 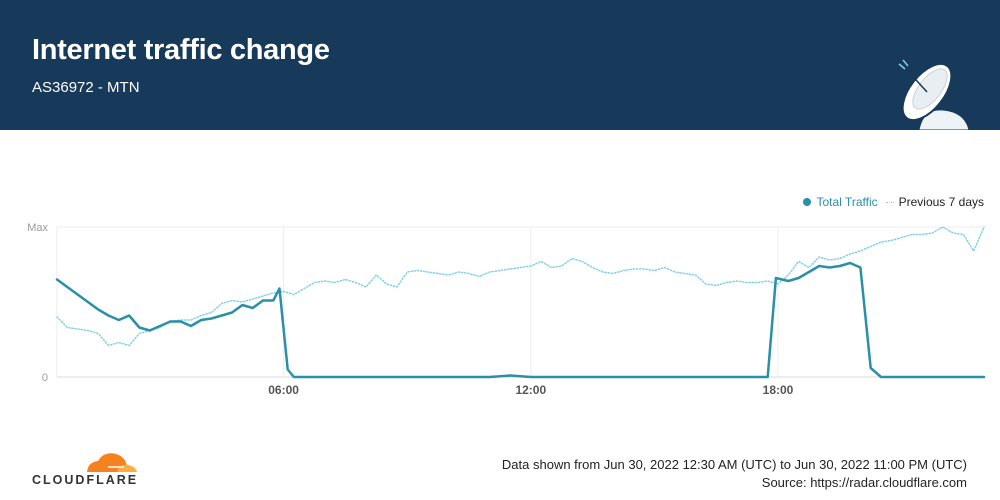 I want to click on satellite-dish-icon, so click(x=934, y=94).